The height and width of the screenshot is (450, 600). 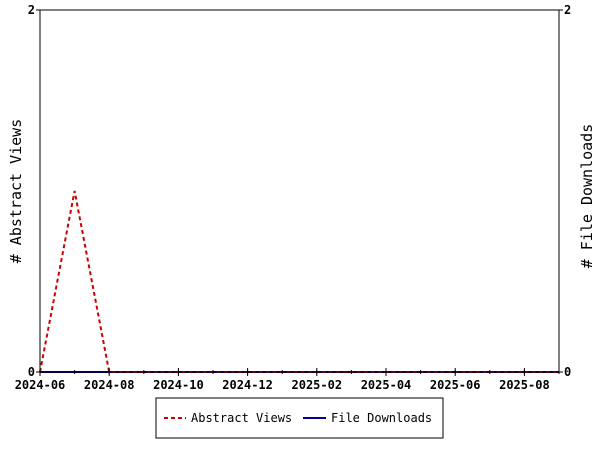 I want to click on x-tick-label-2025-08: 2025-08, so click(x=524, y=385).